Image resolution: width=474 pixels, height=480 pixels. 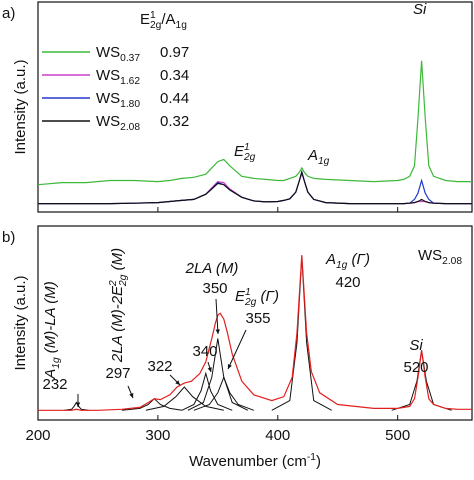 I want to click on mode-label: A1g (M)-LA (M), so click(x=52, y=330).